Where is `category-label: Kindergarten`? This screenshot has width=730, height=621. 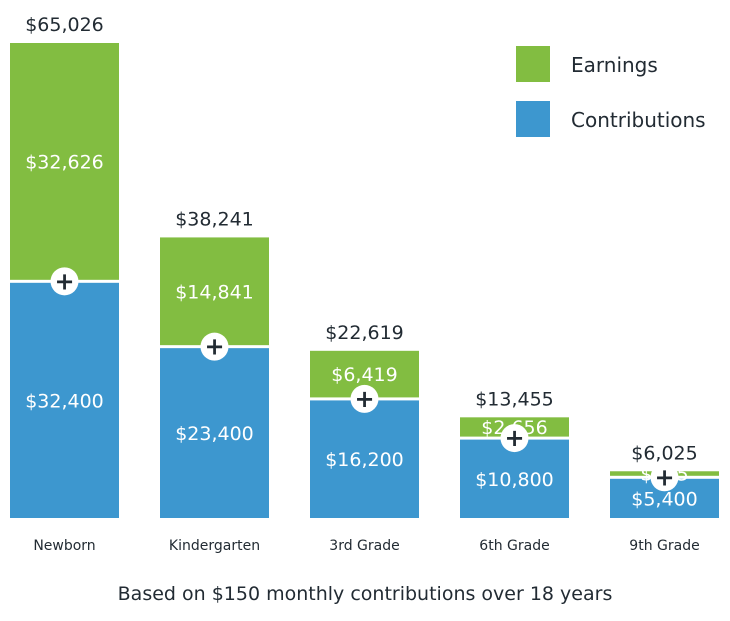 category-label: Kindergarten is located at coordinates (214, 546).